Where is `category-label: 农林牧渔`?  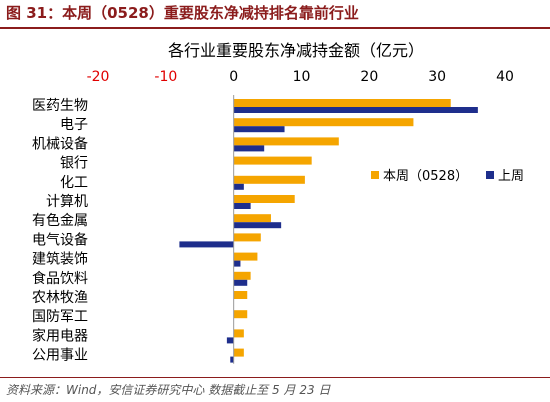
category-label: 农林牧渔 is located at coordinates (60, 298).